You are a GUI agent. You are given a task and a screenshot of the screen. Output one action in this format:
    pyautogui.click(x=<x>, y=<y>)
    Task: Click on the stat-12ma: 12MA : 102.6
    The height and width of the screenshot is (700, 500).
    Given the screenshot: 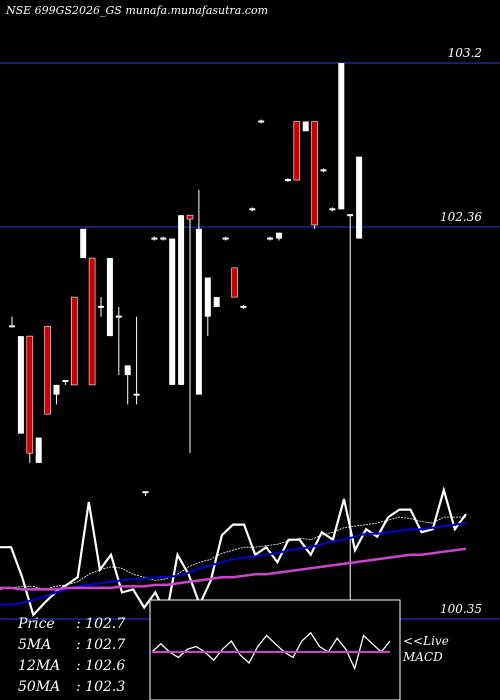 What is the action you would take?
    pyautogui.click(x=71, y=666)
    